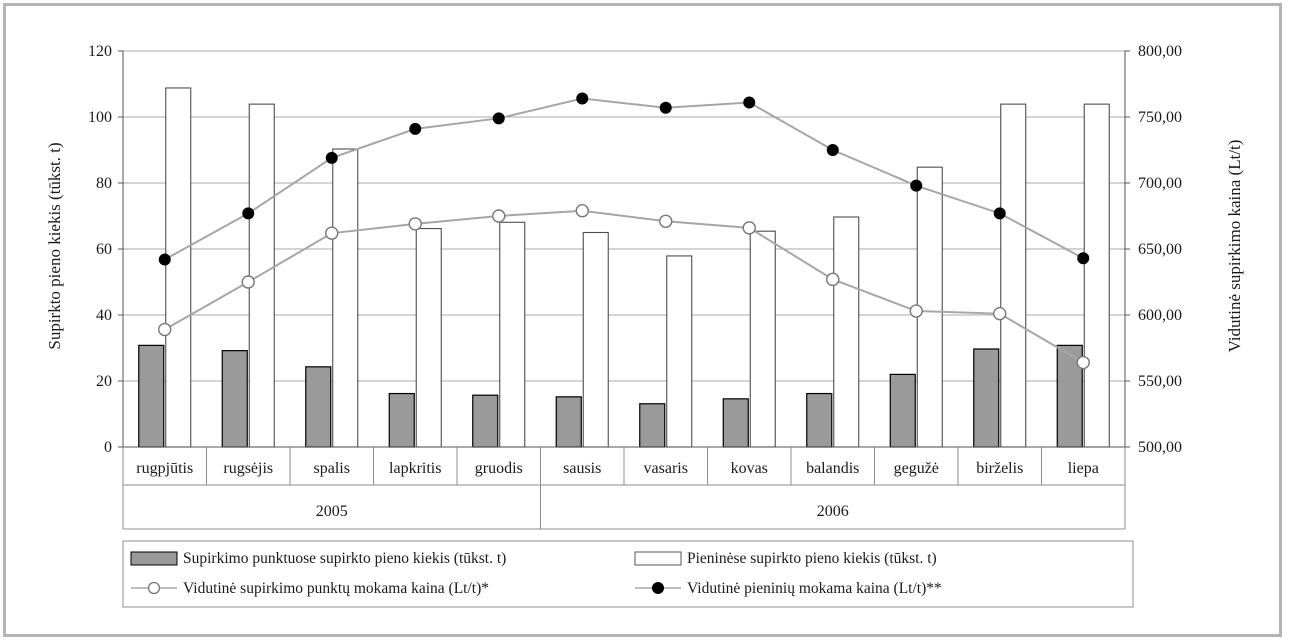  Describe the element at coordinates (582, 211) in the screenshot. I see `point-punktai-price-sausis` at that location.